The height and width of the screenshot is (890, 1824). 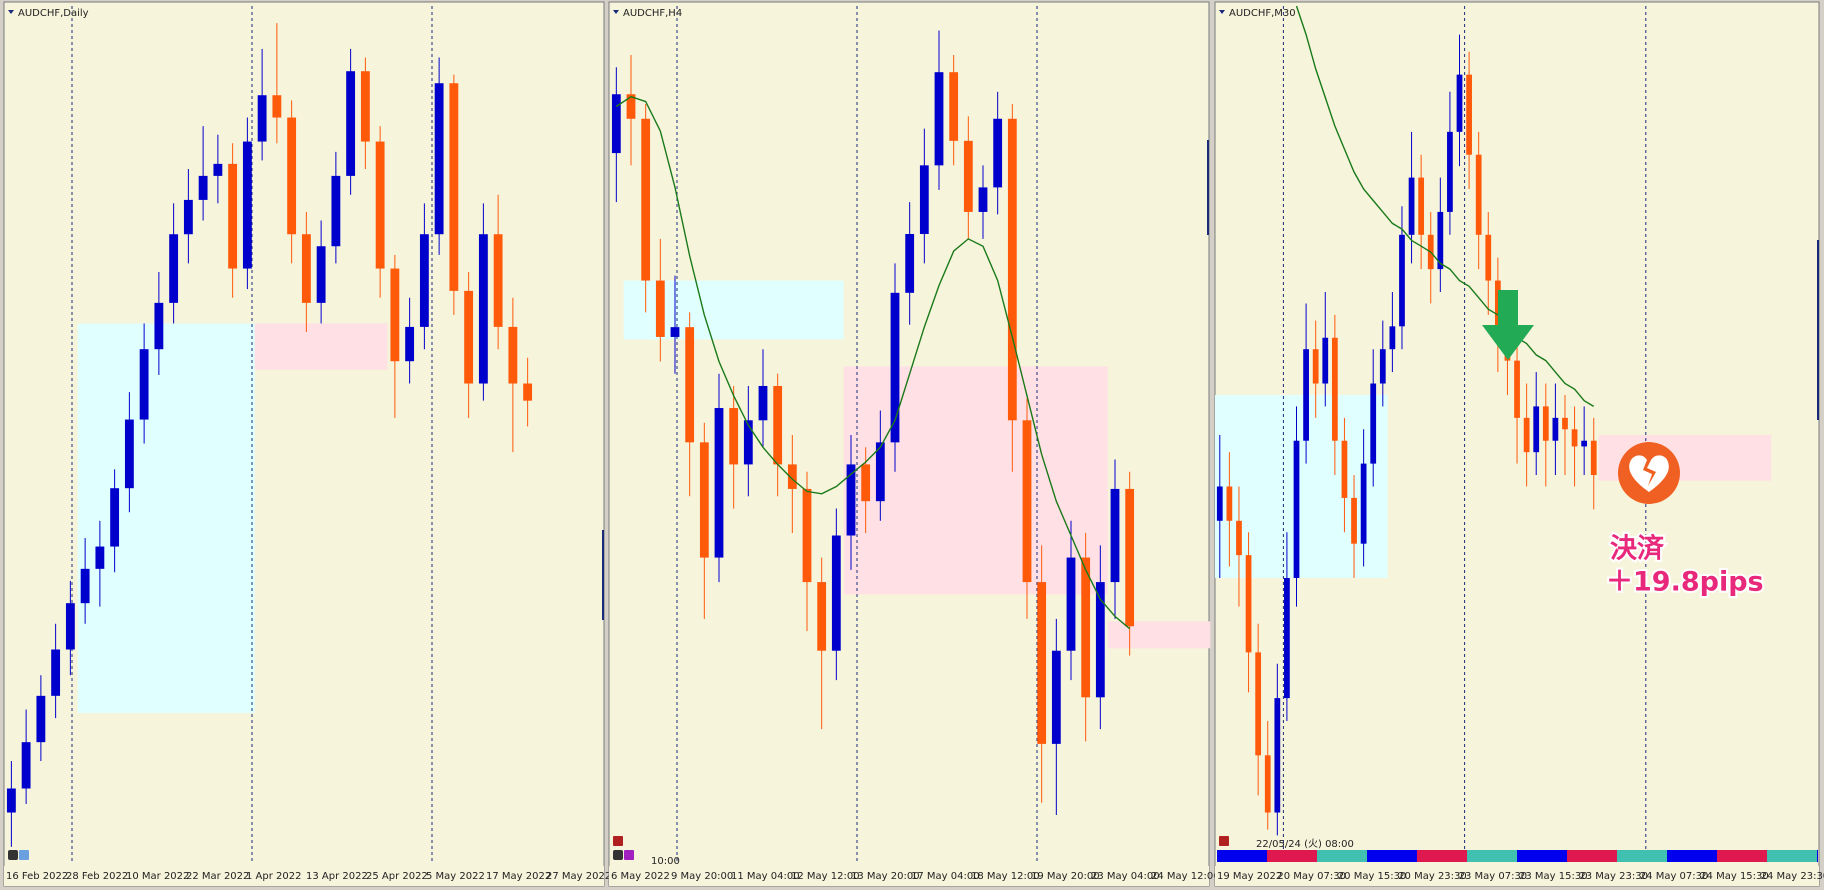 I want to click on chart-title: AUDCHF,M30, so click(x=1262, y=13).